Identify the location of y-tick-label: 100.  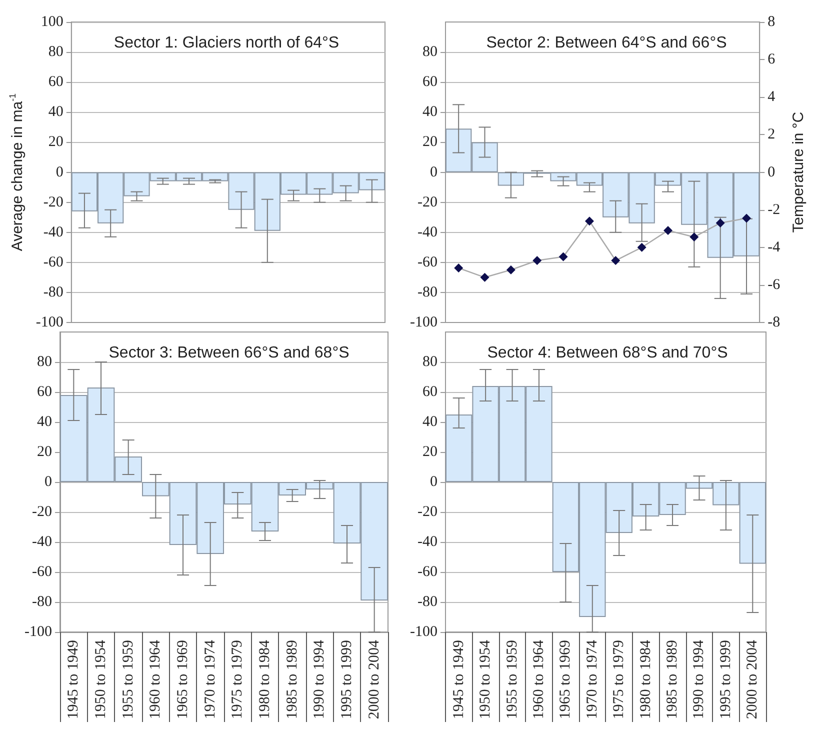
(52, 22).